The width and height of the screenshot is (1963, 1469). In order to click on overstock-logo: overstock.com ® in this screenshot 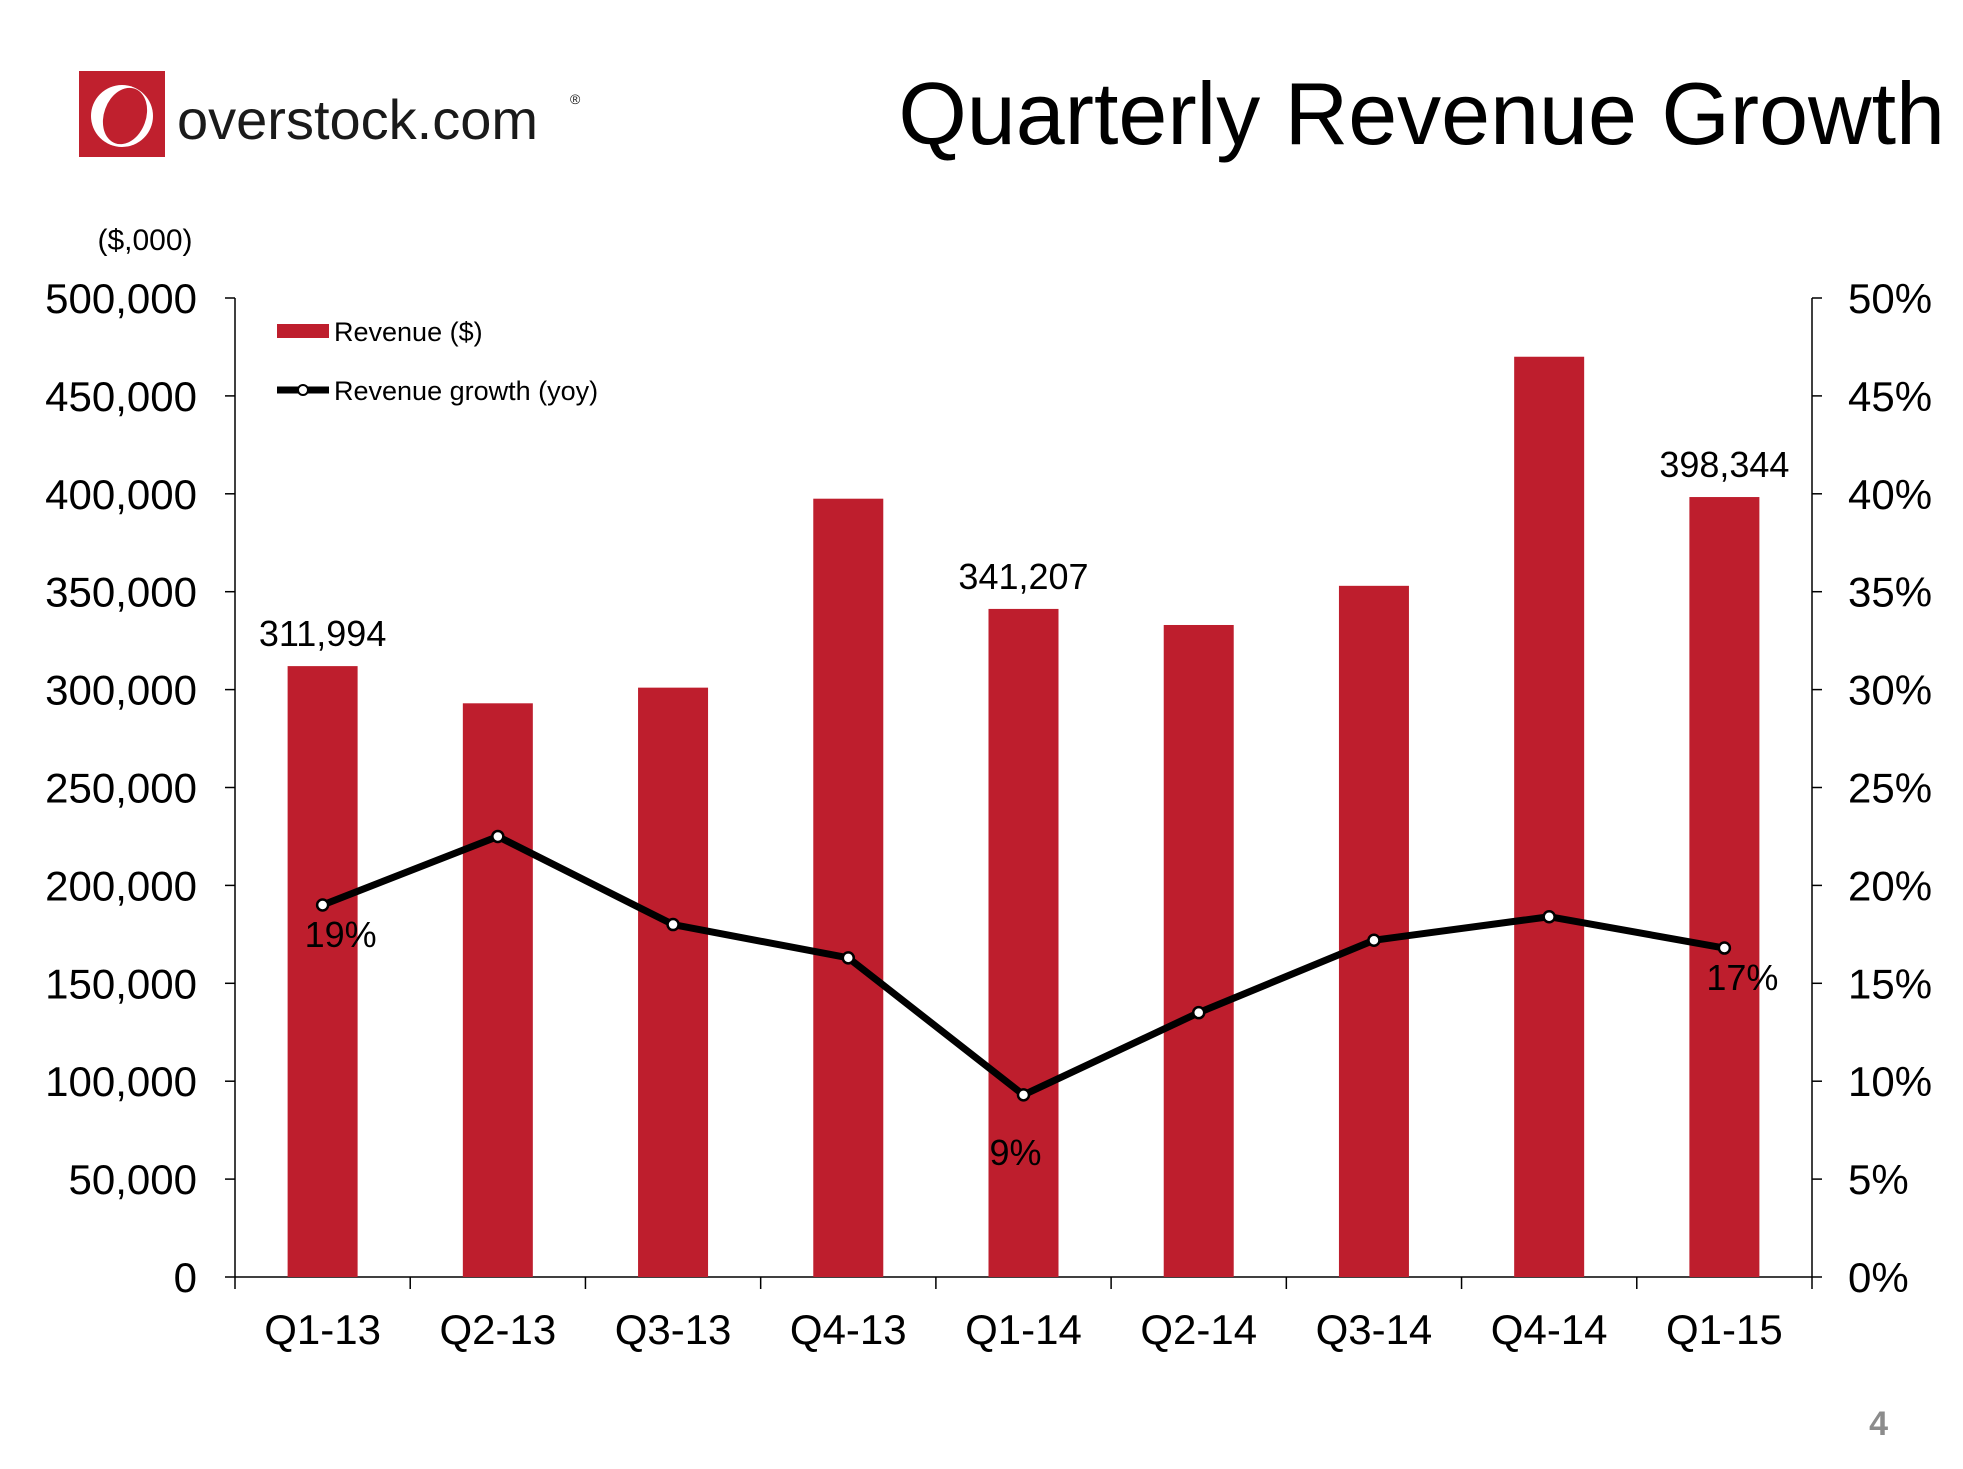, I will do `click(330, 114)`.